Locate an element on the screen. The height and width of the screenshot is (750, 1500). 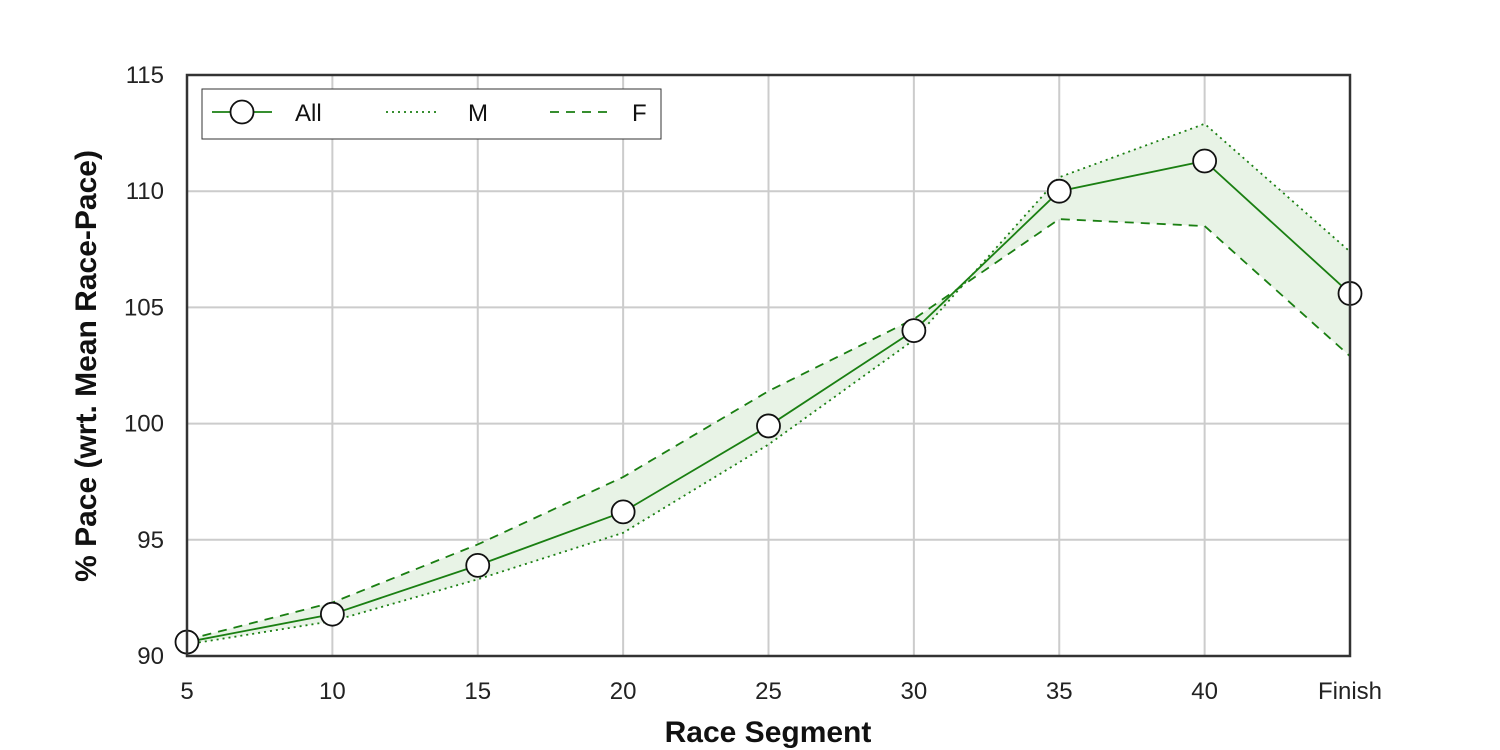
x-tick-label-1: 10 is located at coordinates (332, 691).